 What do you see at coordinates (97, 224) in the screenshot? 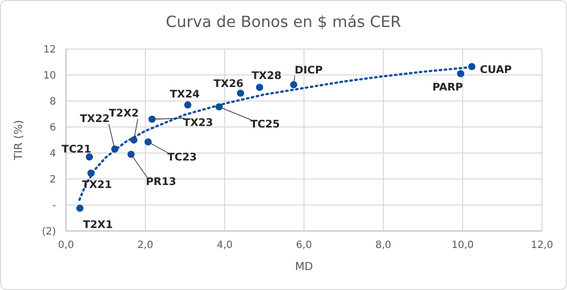
I see `annotation: T2X1` at bounding box center [97, 224].